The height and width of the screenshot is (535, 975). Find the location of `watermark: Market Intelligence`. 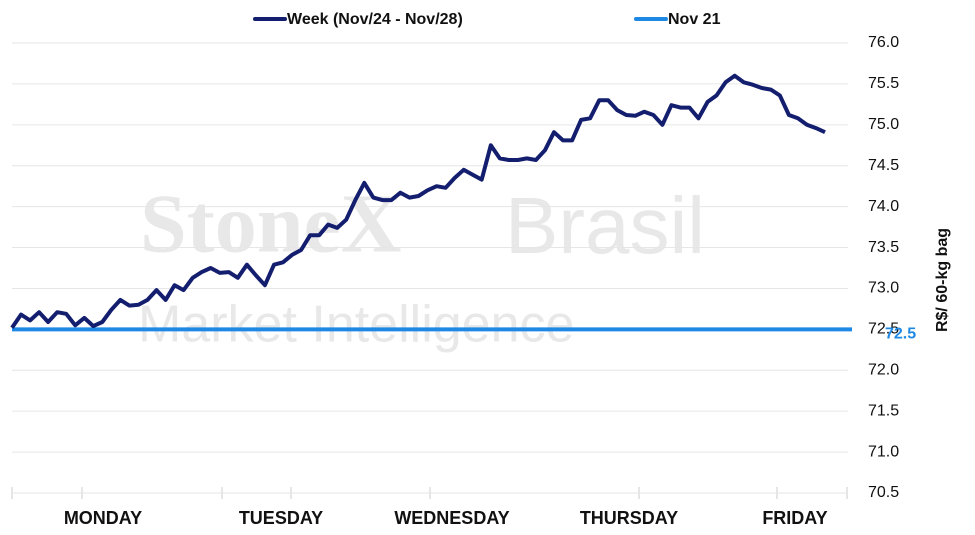

watermark: Market Intelligence is located at coordinates (356, 325).